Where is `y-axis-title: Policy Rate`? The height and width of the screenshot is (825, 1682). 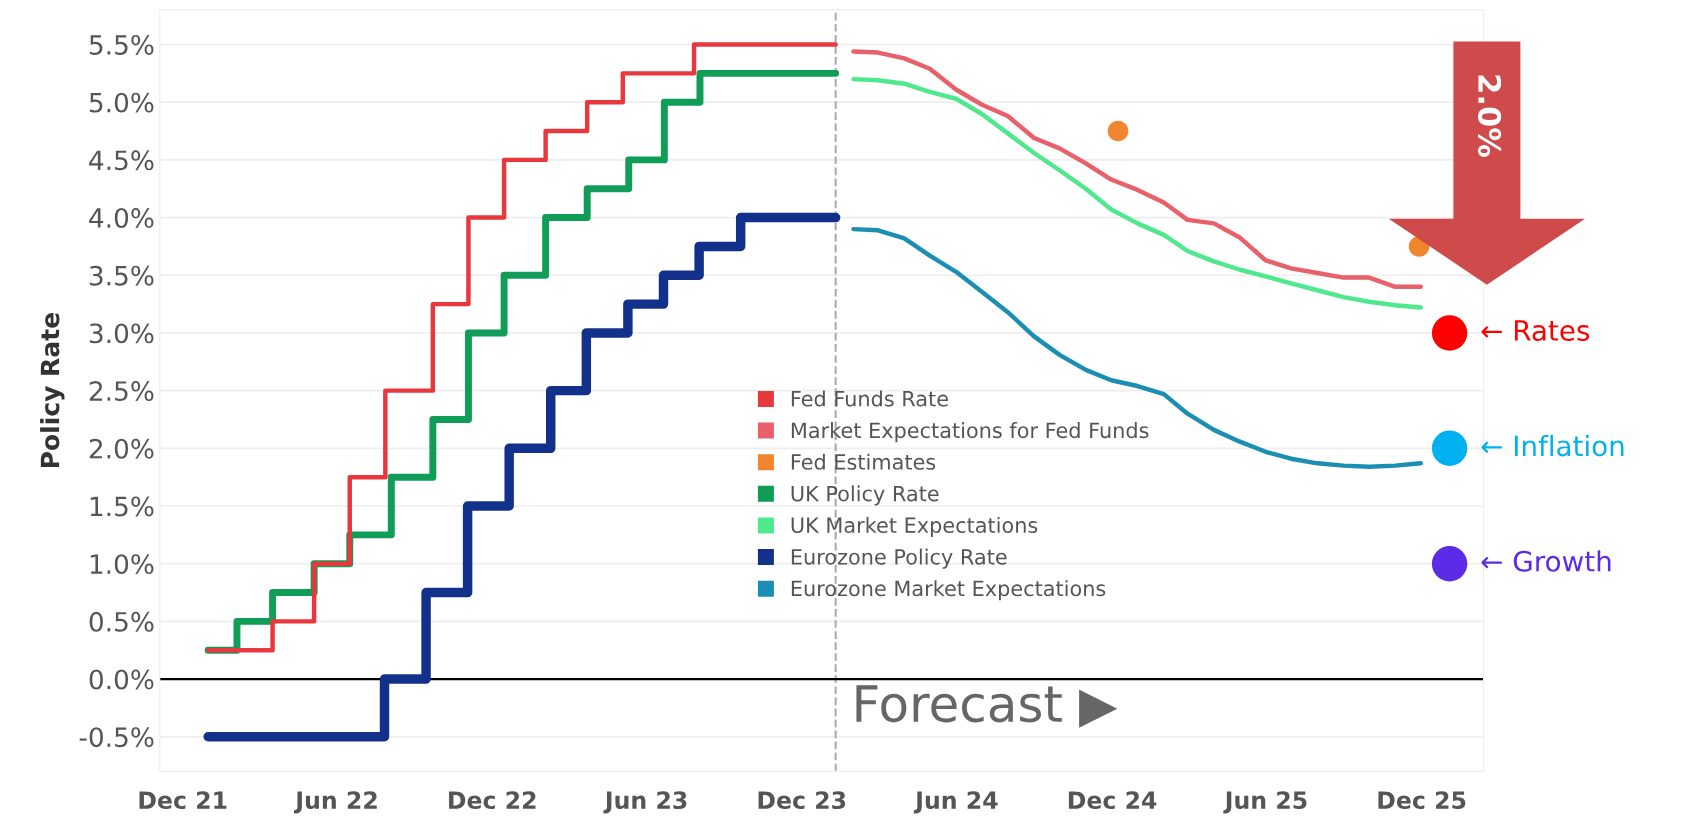 y-axis-title: Policy Rate is located at coordinates (52, 390).